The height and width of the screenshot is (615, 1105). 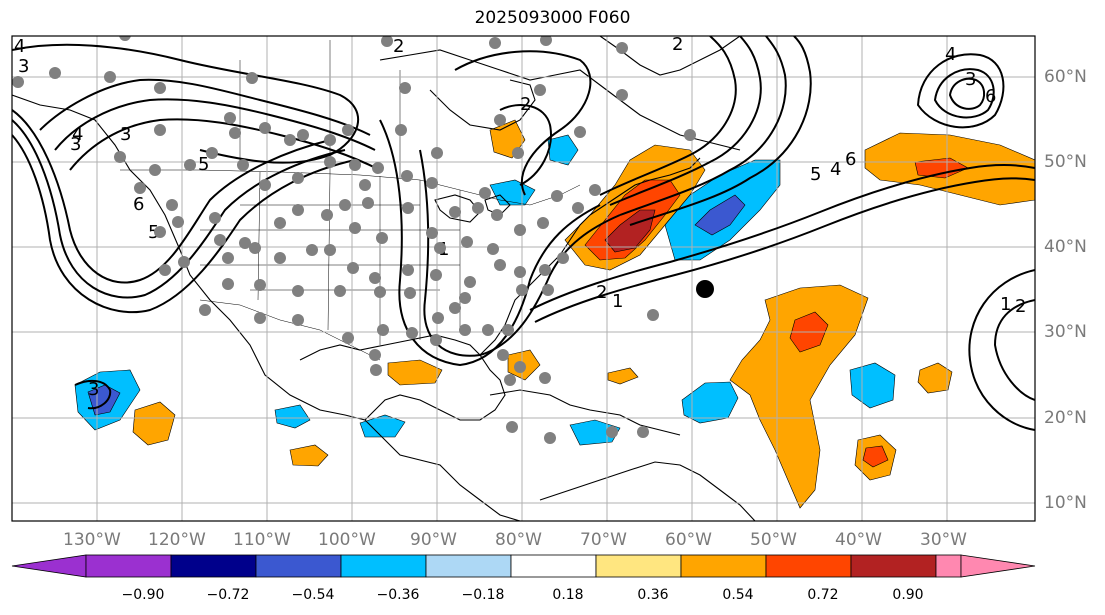 What do you see at coordinates (941, 168) in the screenshot?
I see `positive-anomaly-core-atlantic` at bounding box center [941, 168].